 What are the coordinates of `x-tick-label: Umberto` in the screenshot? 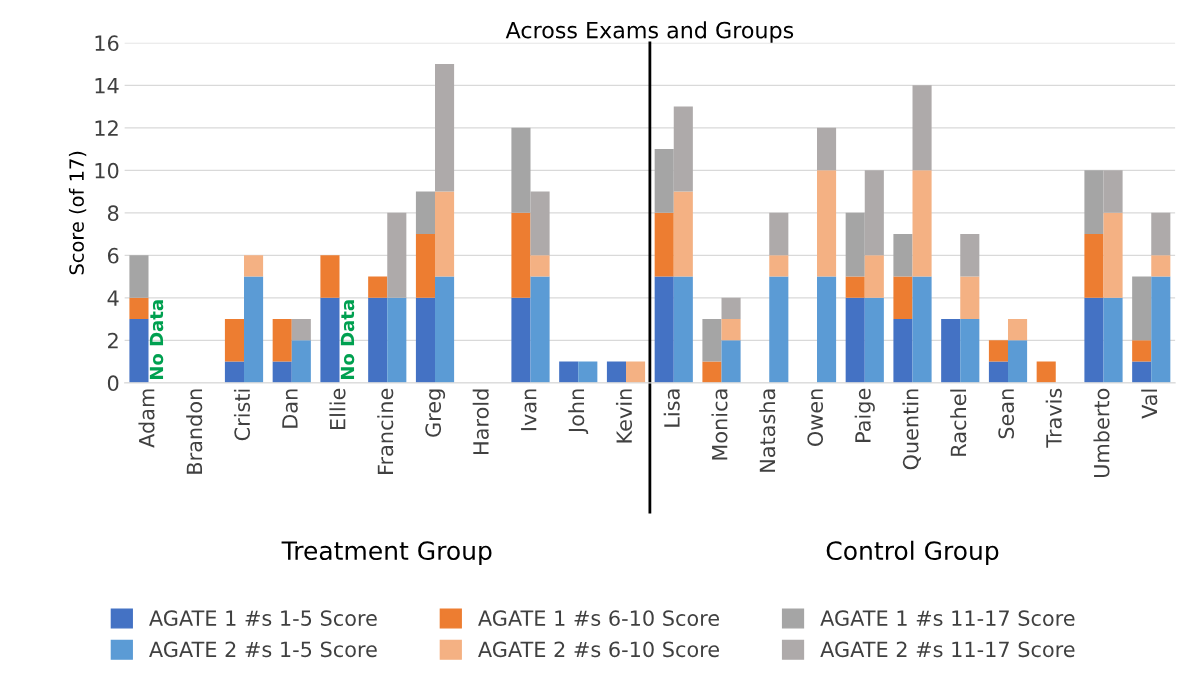 It's located at (1101, 432).